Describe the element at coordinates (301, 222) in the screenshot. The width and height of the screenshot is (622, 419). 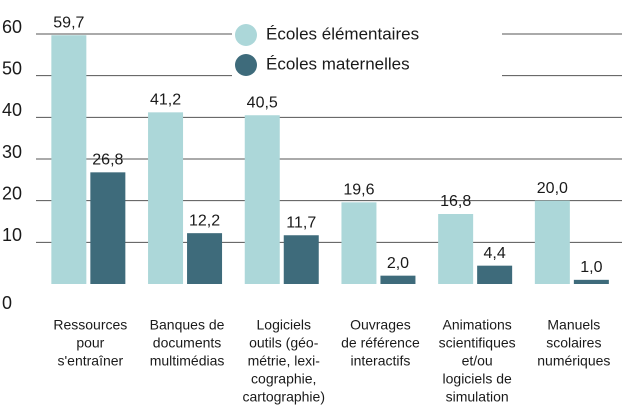
I see `value-label: 11,7` at that location.